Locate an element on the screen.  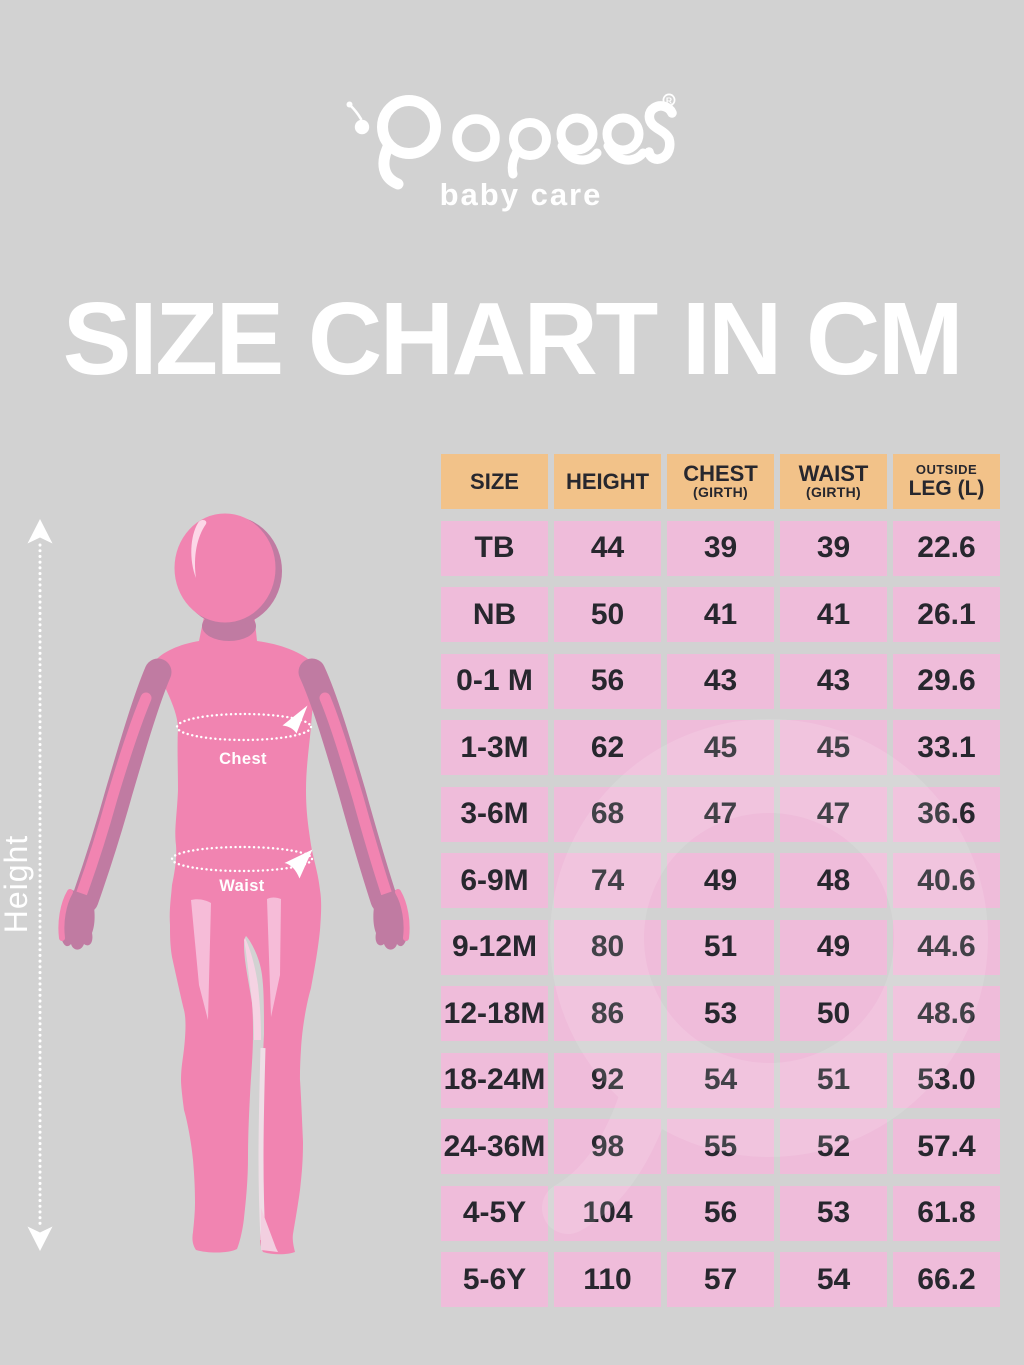
svg-text: Waist is located at coordinates (241, 886).